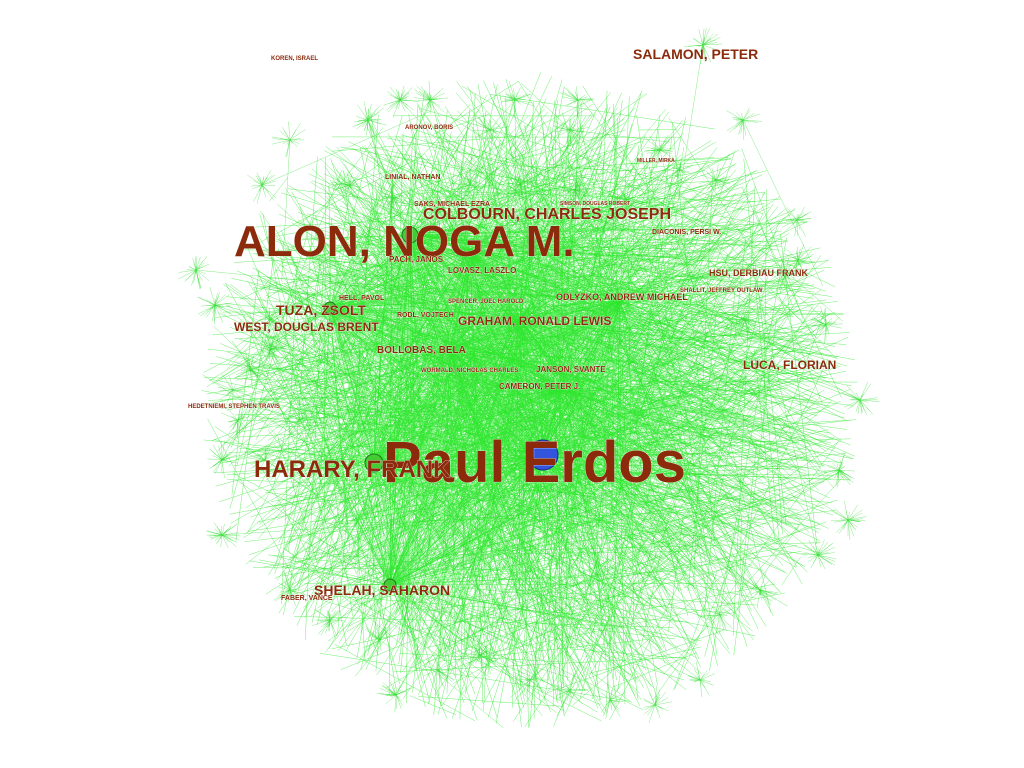 The height and width of the screenshot is (768, 1024). I want to click on node-tuza, so click(330, 308).